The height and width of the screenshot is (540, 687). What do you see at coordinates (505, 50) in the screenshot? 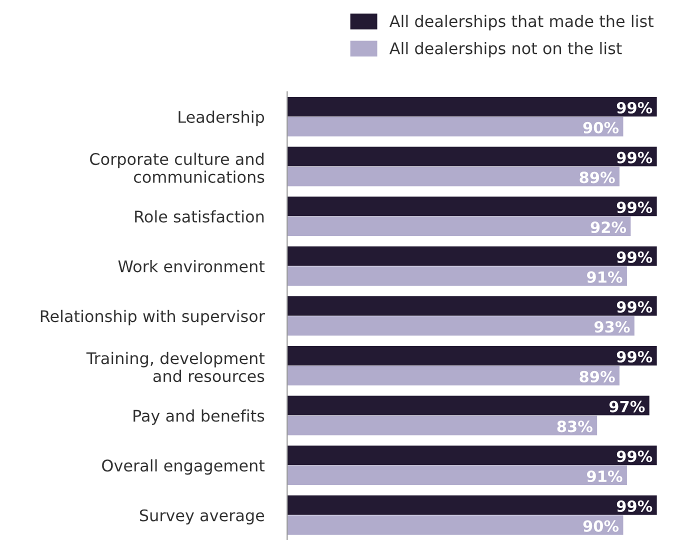
I see `legend-label: All dealerships not on the list` at bounding box center [505, 50].